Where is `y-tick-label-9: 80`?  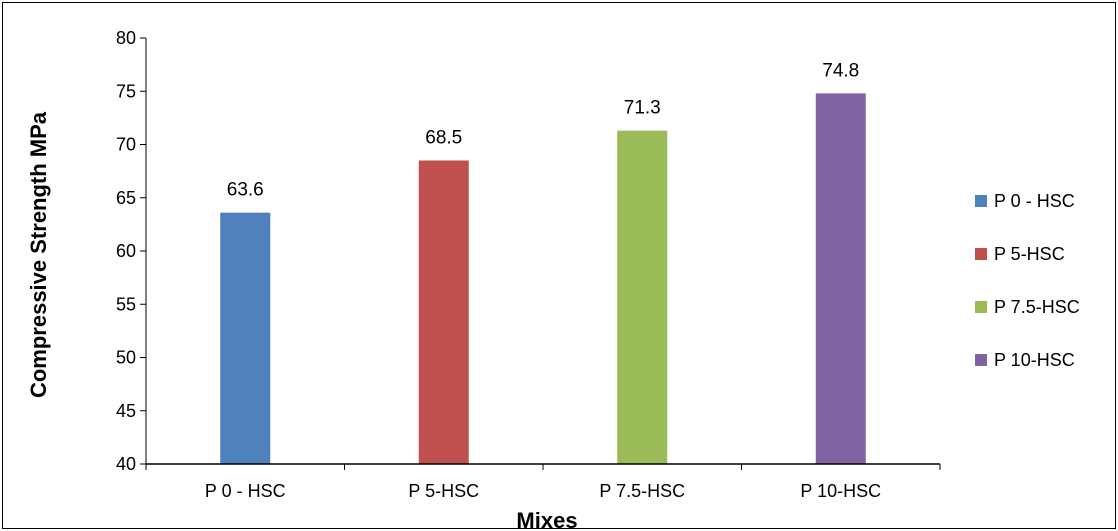 y-tick-label-9: 80 is located at coordinates (126, 38).